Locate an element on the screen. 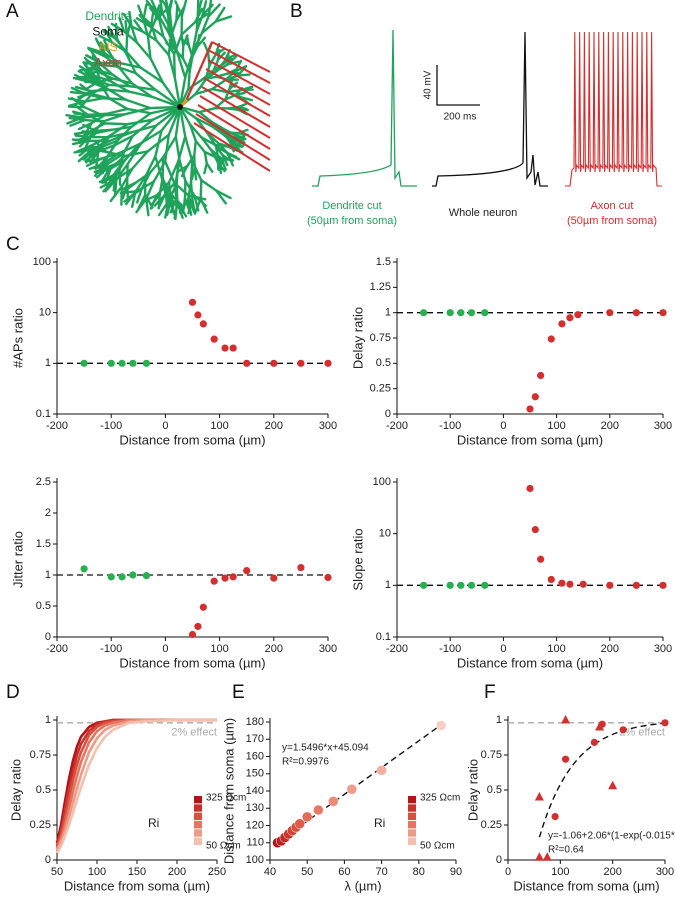 This screenshot has height=906, width=675. y-tick-label: 0.5 is located at coordinates (494, 790).